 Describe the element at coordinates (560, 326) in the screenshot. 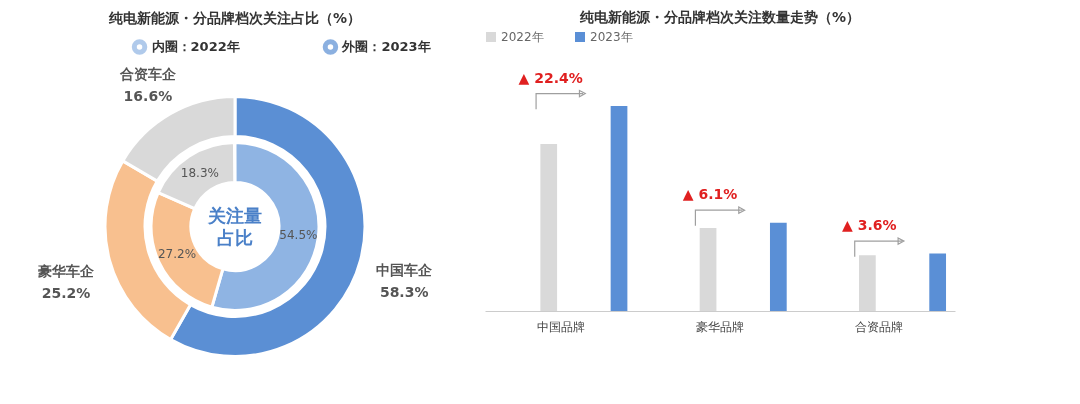

I see `x-tick-label: 中国品牌` at that location.